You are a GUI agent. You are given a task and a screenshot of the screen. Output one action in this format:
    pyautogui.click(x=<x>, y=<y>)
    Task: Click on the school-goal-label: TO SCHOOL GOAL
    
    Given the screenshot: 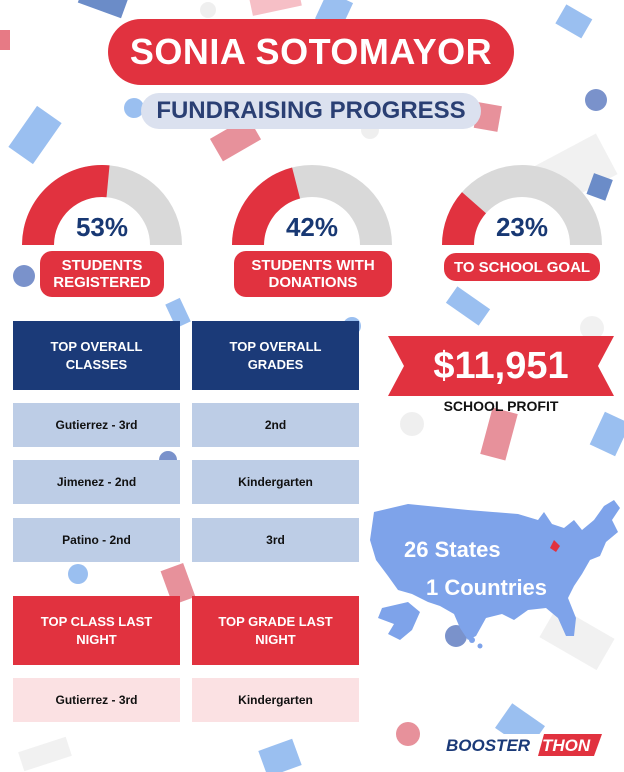 What is the action you would take?
    pyautogui.click(x=522, y=267)
    